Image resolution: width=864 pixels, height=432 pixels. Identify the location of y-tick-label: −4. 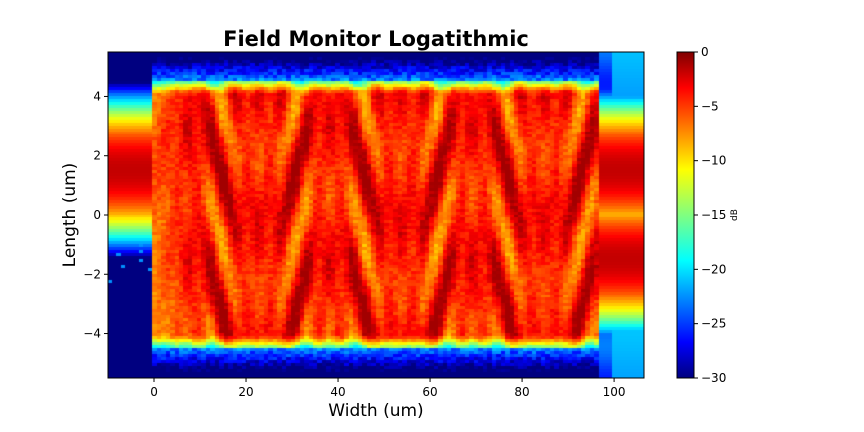
(92, 334).